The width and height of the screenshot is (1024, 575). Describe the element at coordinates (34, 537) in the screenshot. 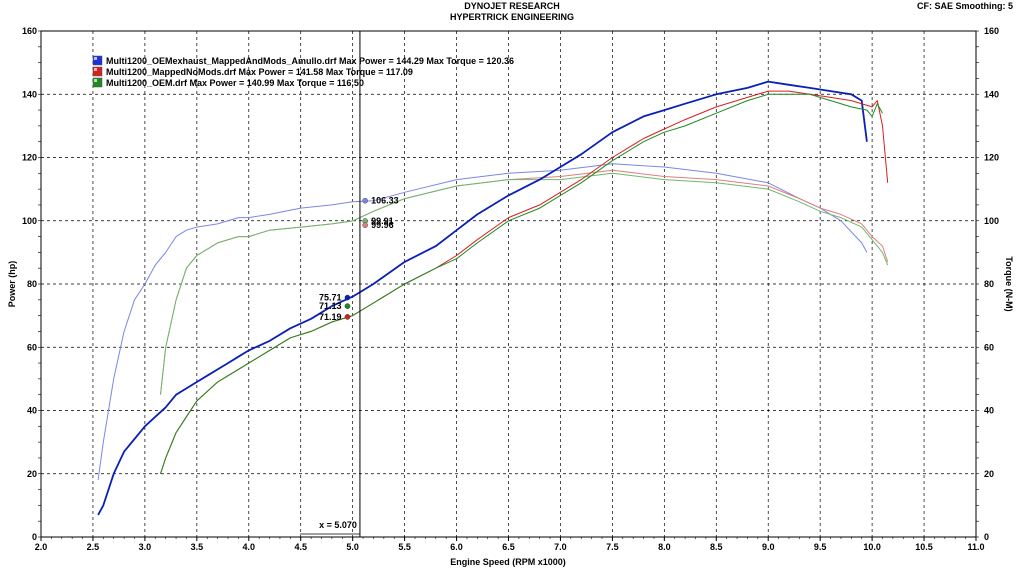

I see `y-tick-label-left: 0` at that location.